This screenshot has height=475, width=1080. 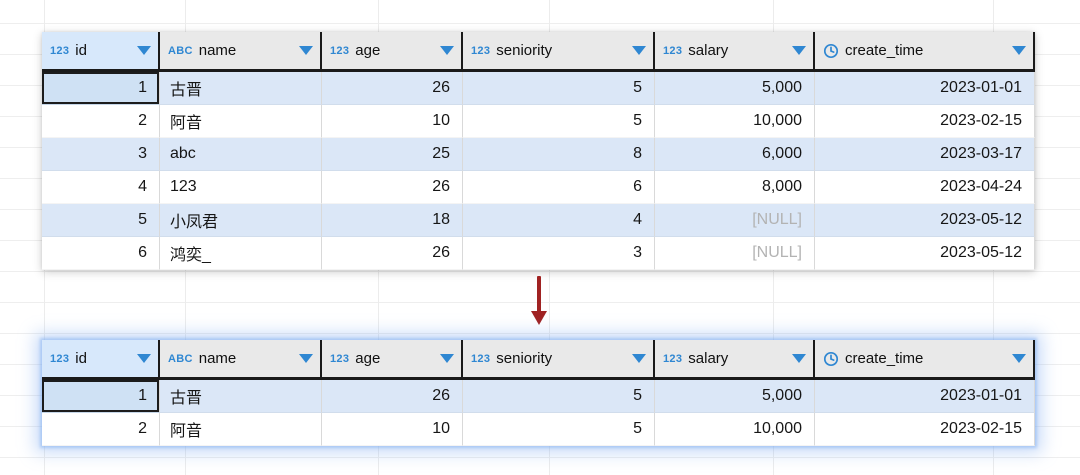 I want to click on cell-id: 5, so click(x=101, y=220).